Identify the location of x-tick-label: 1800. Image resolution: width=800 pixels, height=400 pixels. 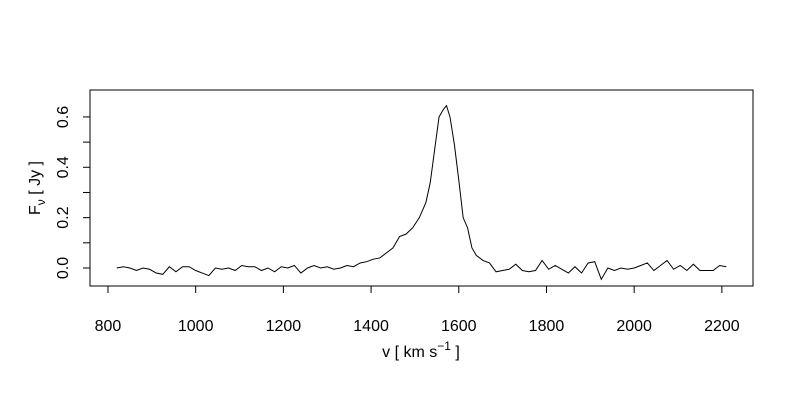
(547, 326).